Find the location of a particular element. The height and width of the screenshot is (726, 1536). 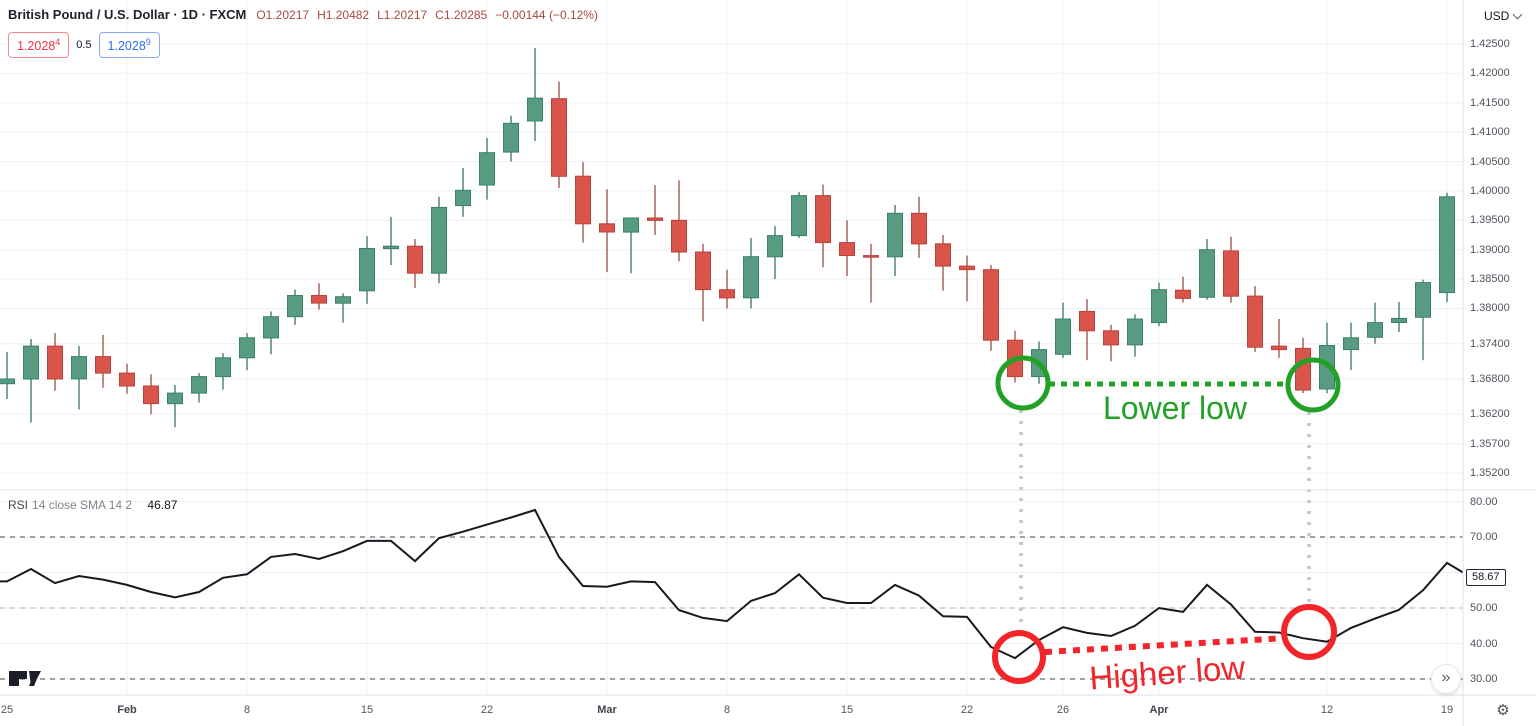

rsi-name: RSI is located at coordinates (18, 505).